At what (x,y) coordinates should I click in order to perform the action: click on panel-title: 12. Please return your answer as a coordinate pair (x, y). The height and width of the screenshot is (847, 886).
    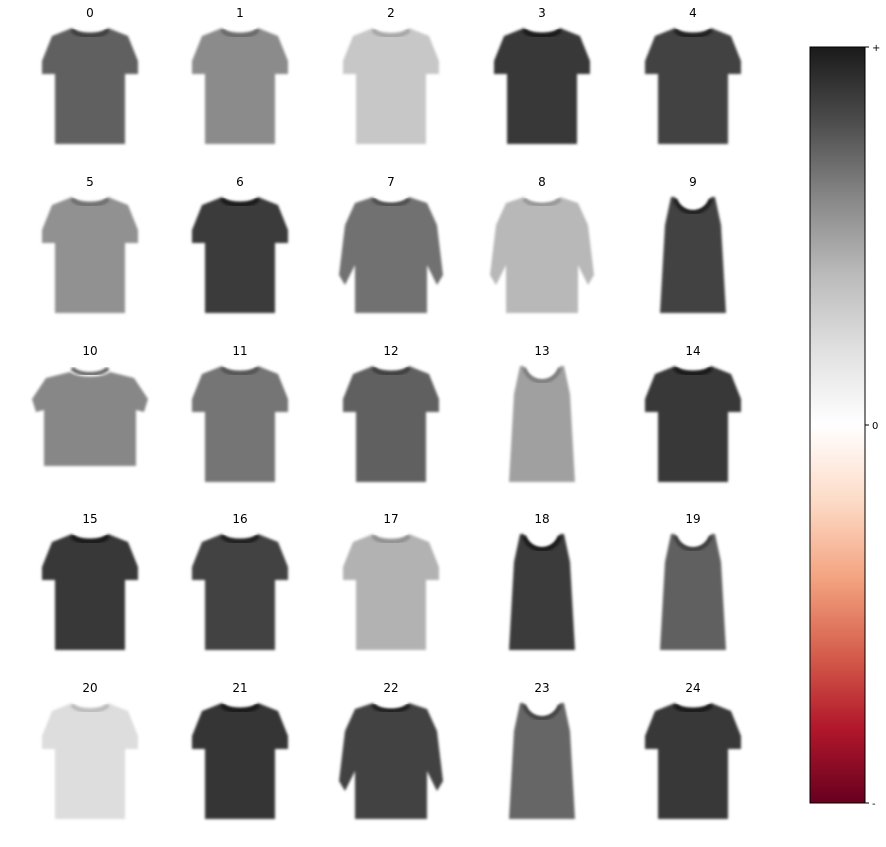
    Looking at the image, I should click on (390, 351).